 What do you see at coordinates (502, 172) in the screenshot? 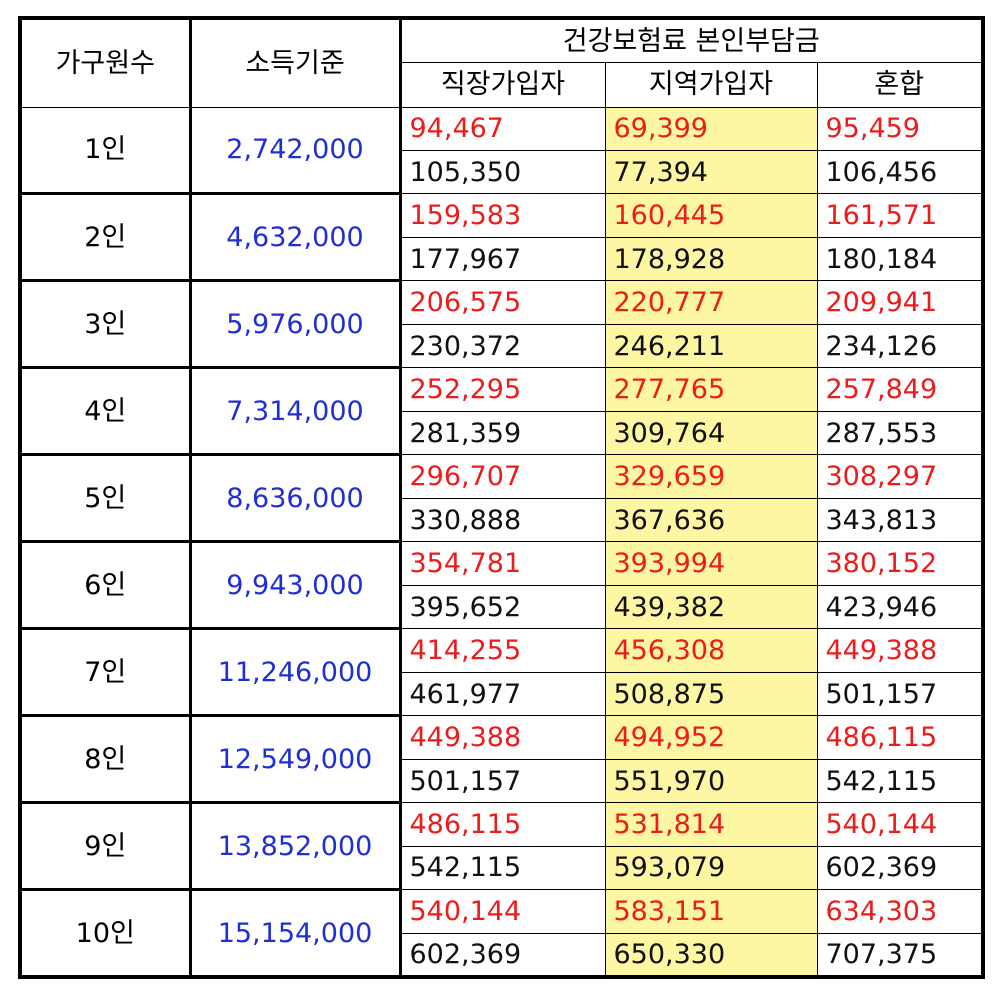
I see `employee-premium-cell: 105,350` at bounding box center [502, 172].